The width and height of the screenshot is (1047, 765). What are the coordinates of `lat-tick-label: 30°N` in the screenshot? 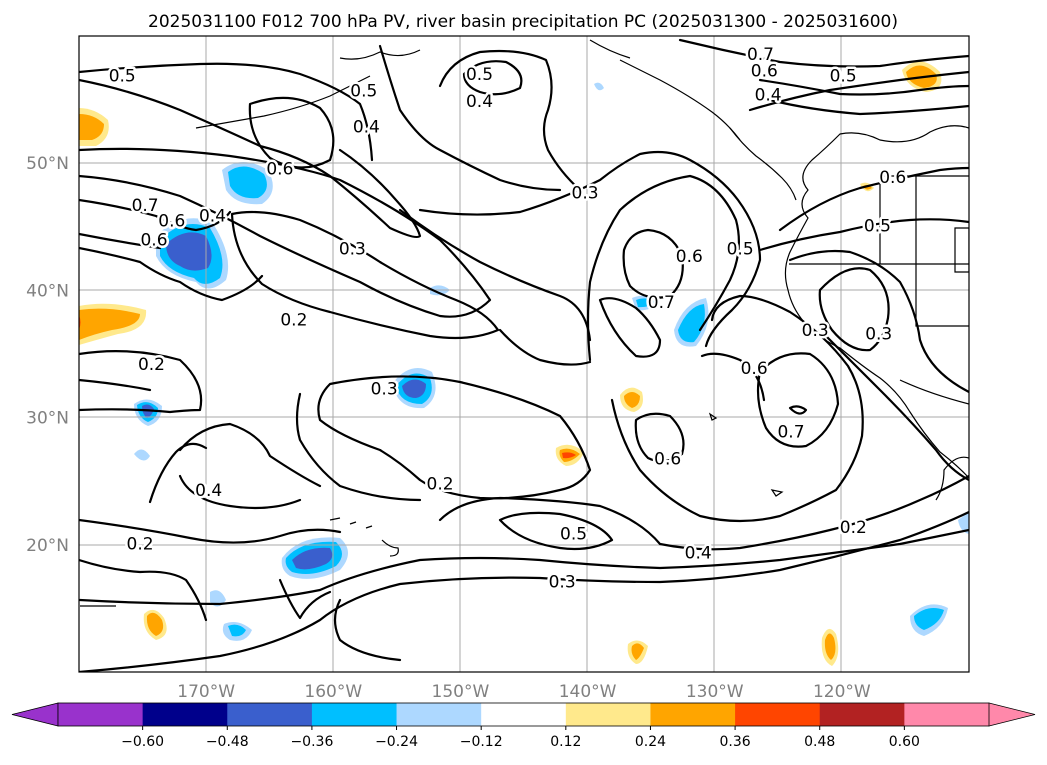 It's located at (47, 419).